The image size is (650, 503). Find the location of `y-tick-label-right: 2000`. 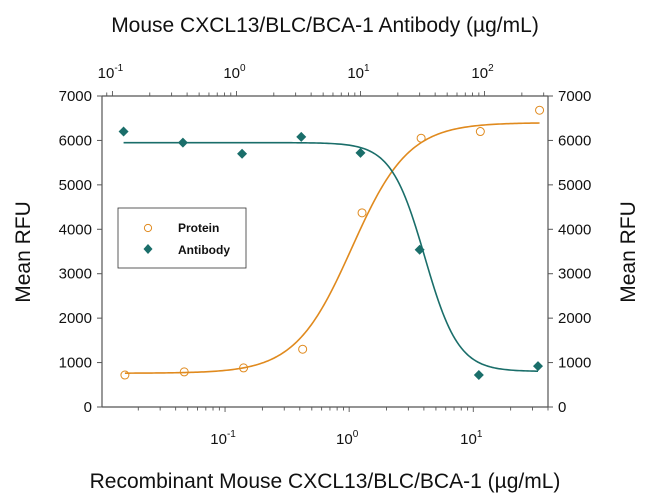

y-tick-label-right: 2000 is located at coordinates (574, 318).